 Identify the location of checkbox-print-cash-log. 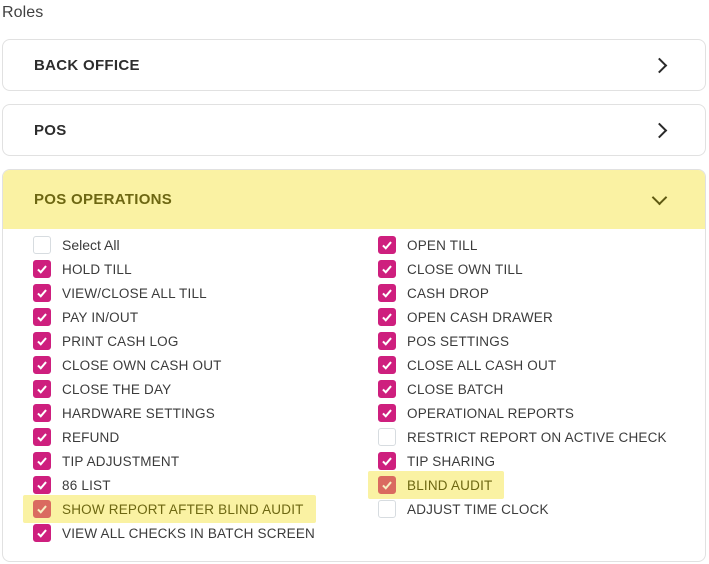
(42, 341).